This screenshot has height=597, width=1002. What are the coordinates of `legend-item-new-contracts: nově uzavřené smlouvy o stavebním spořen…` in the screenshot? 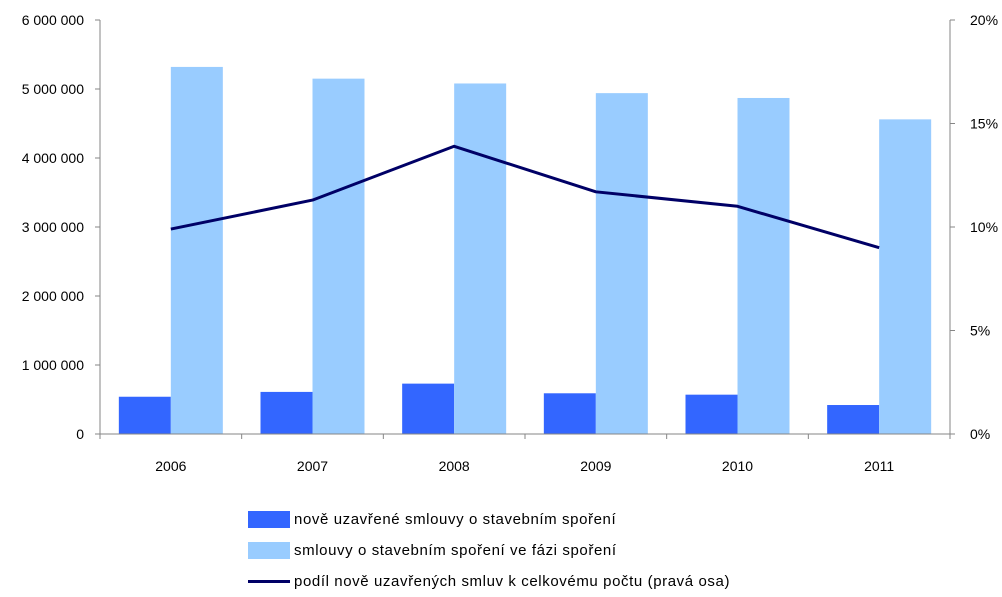 It's located at (489, 519).